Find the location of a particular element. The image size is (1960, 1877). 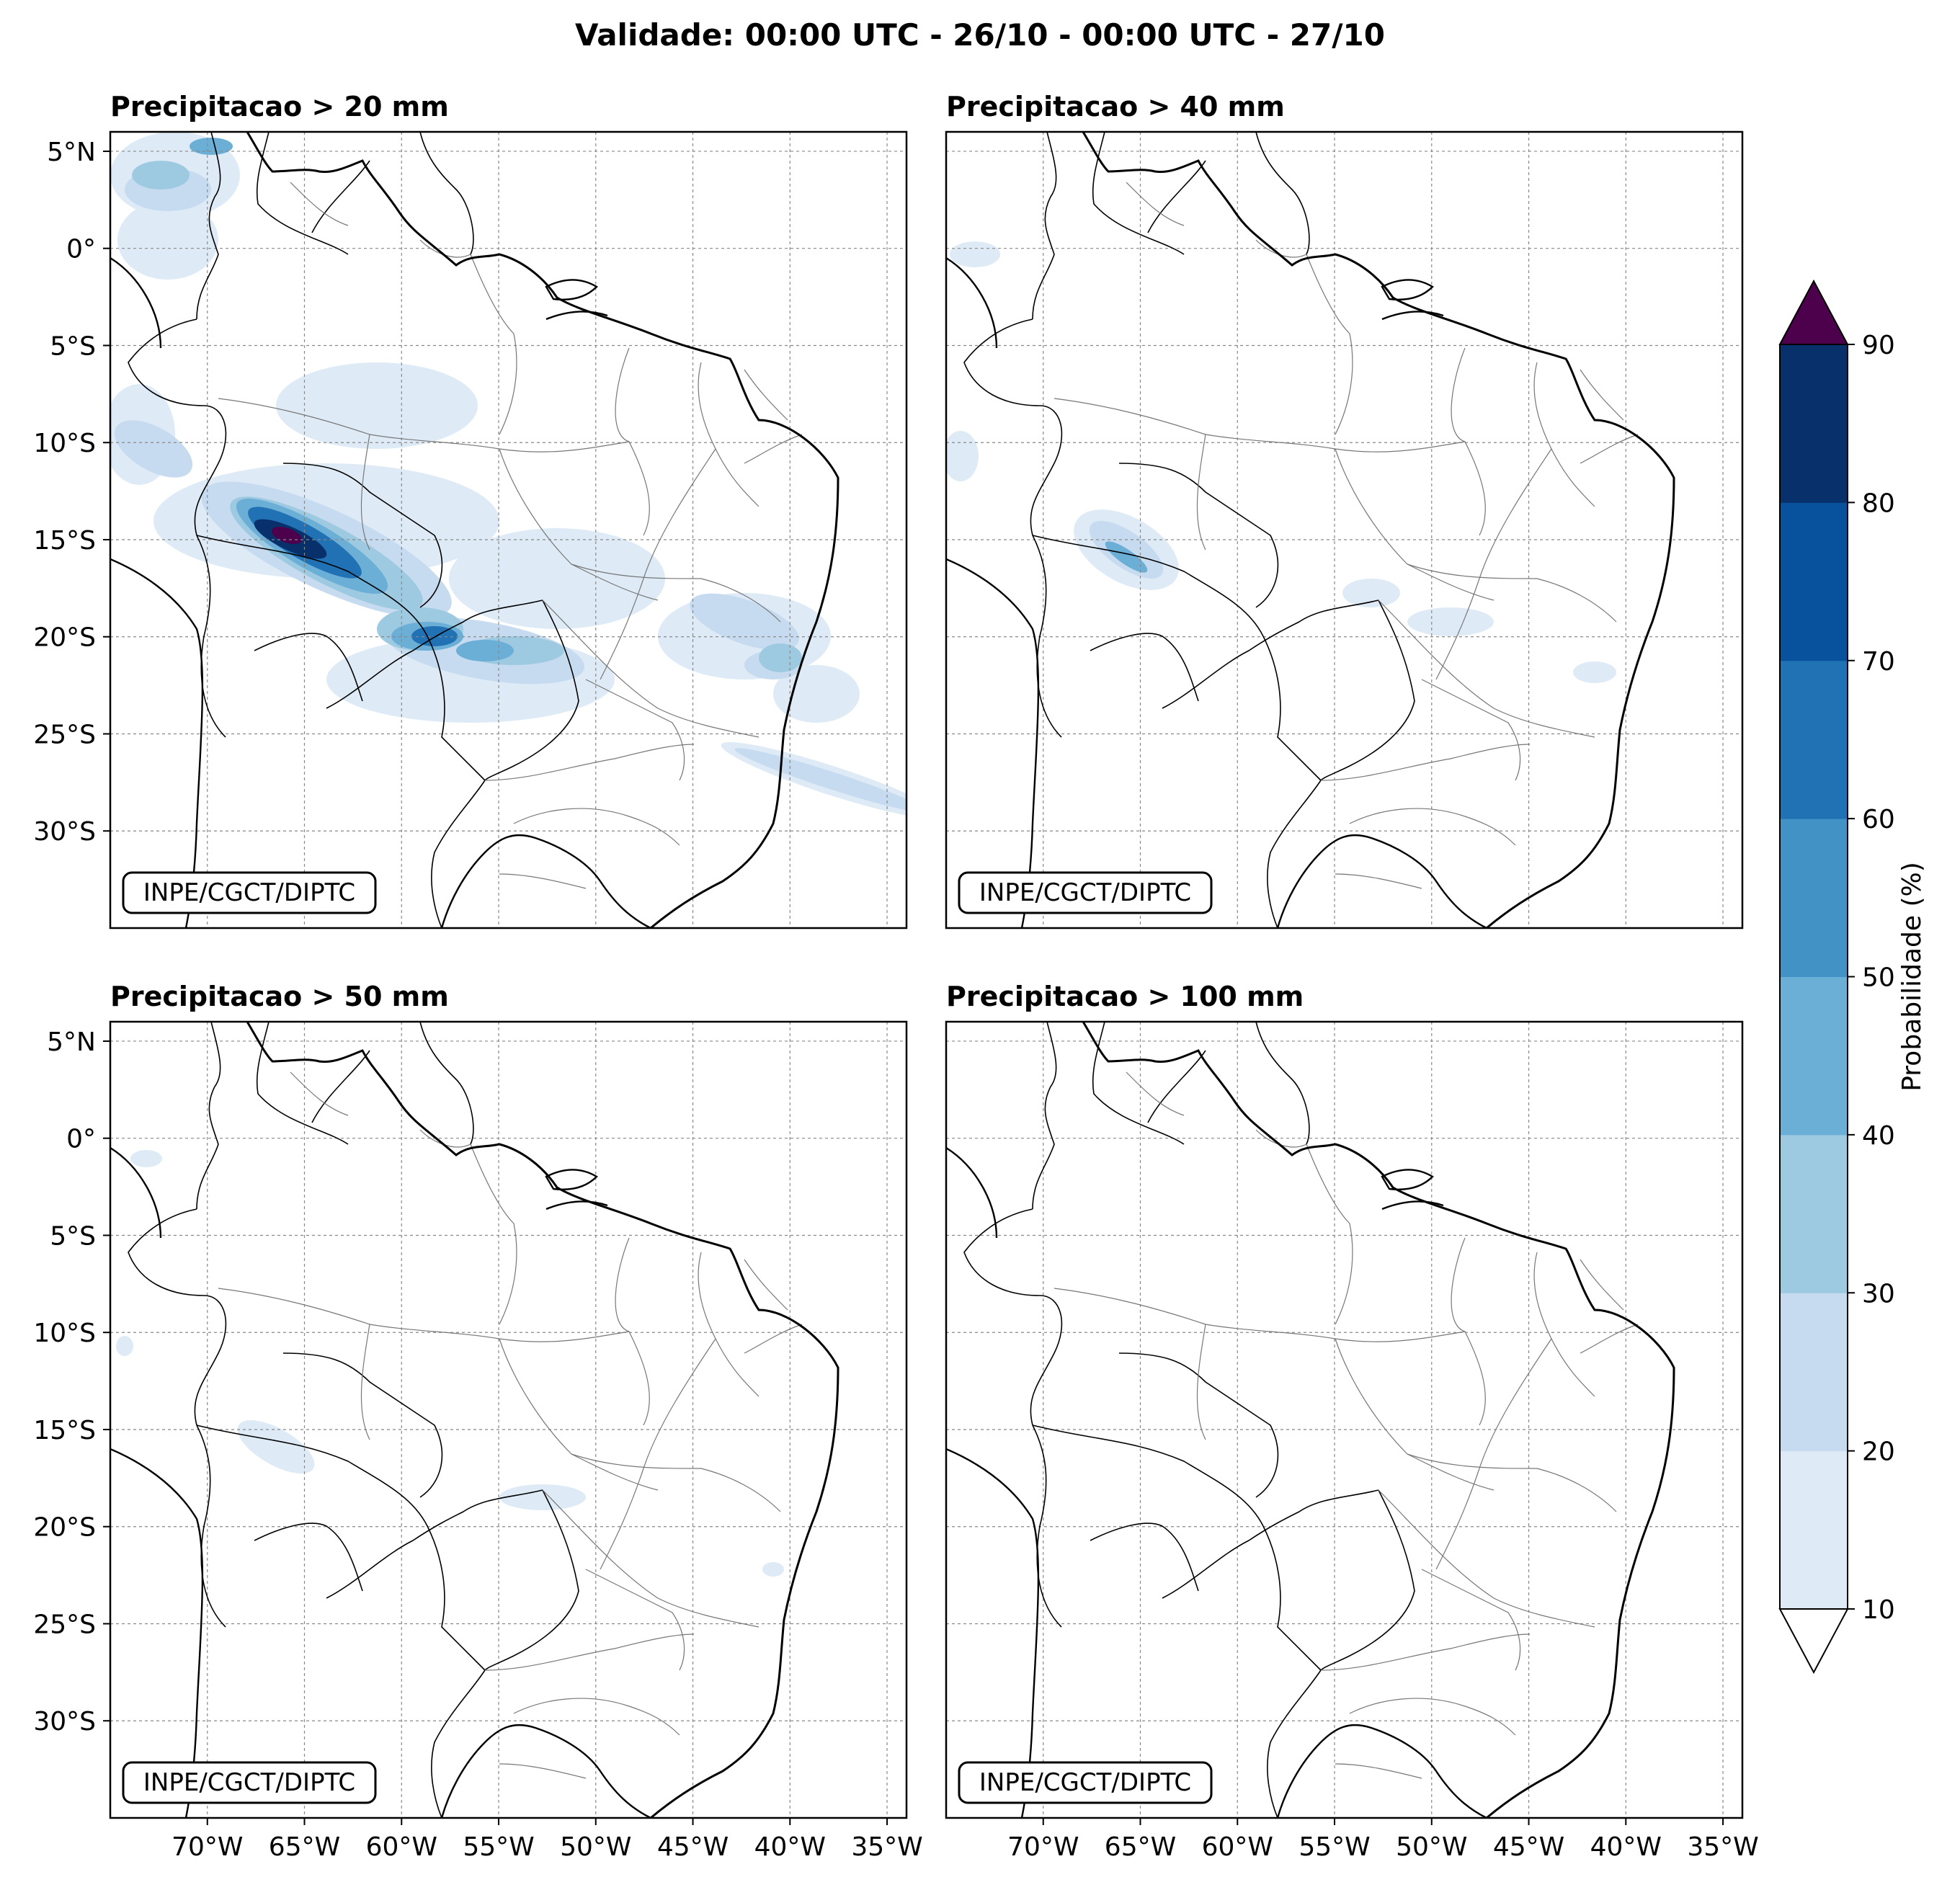

panel-title: Precipitacao > 50 mm is located at coordinates (279, 996).